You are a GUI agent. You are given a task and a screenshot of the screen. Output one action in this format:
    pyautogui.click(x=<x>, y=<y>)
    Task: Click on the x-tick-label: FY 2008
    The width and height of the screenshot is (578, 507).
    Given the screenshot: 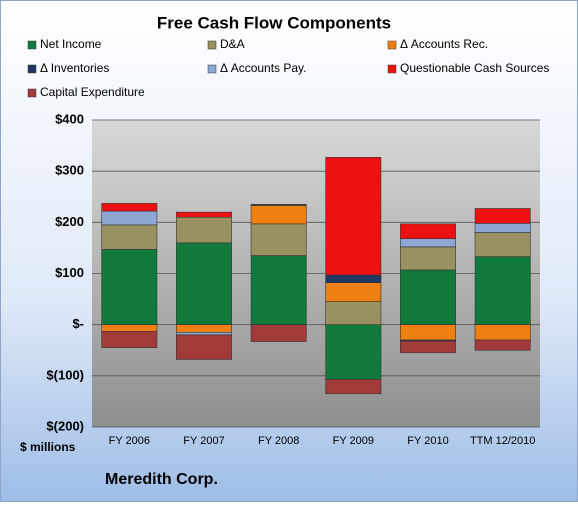 What is the action you would take?
    pyautogui.click(x=278, y=441)
    